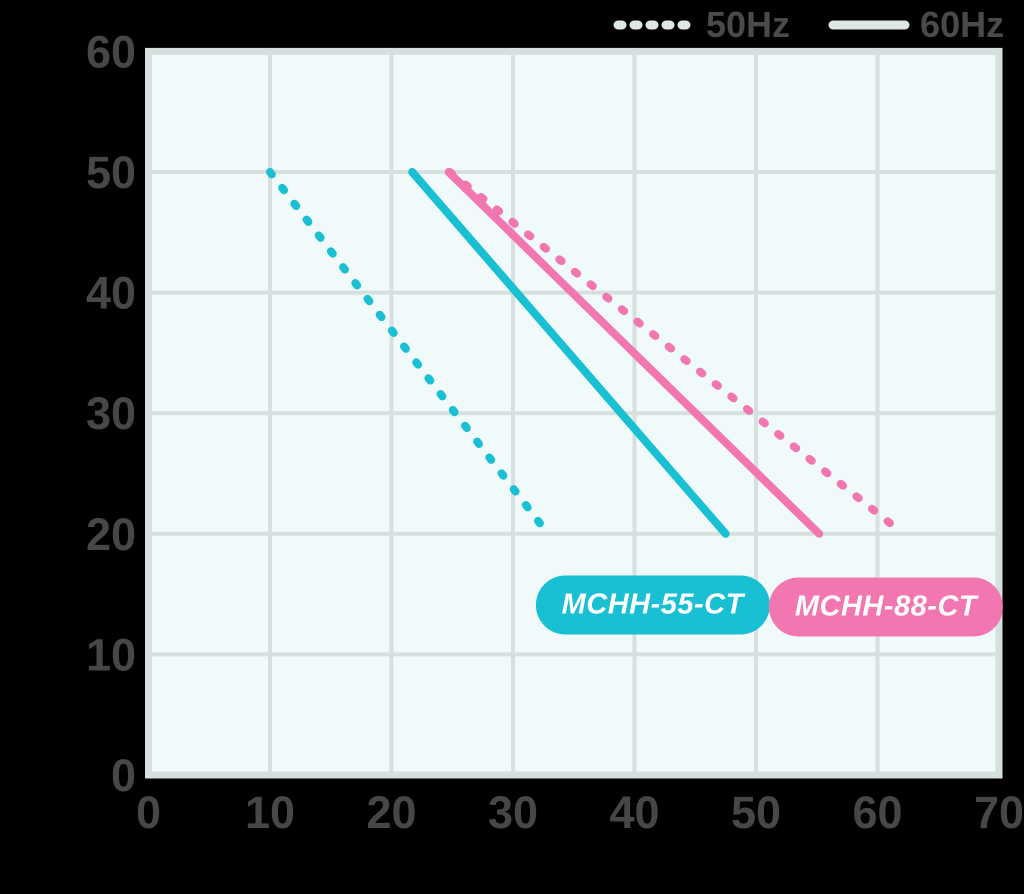 The height and width of the screenshot is (894, 1024). Describe the element at coordinates (407, 350) in the screenshot. I see `series-line-mchh-55-ct-50hz` at that location.